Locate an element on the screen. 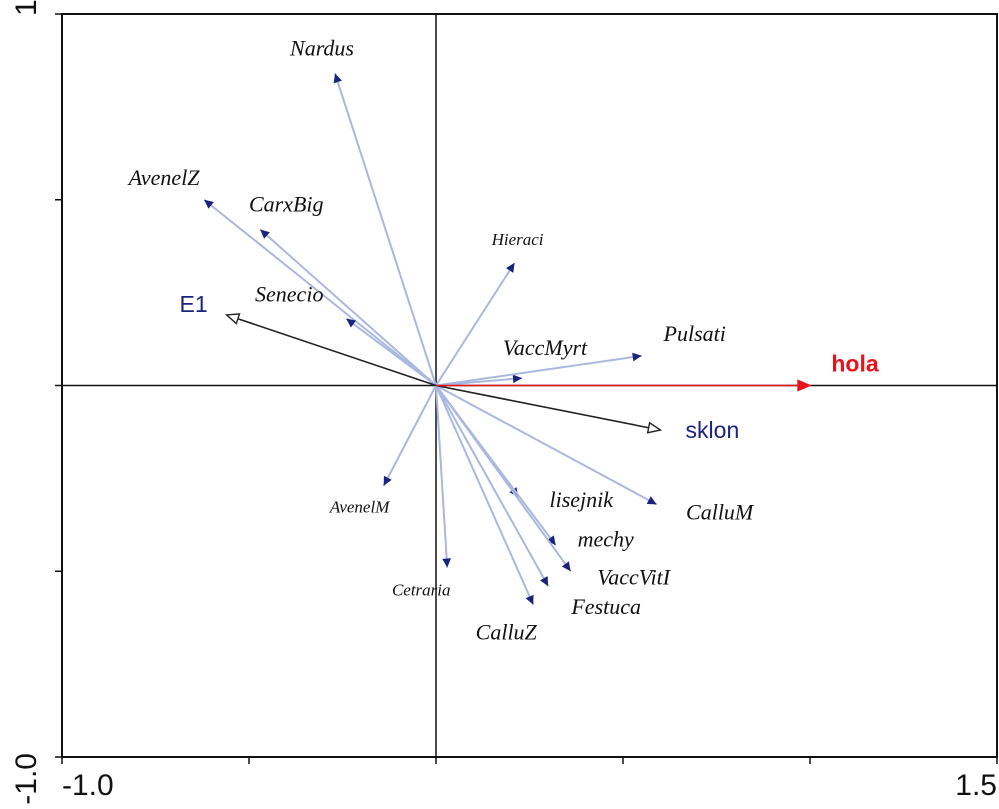  y-tick-label: -1.0 is located at coordinates (26, 779).